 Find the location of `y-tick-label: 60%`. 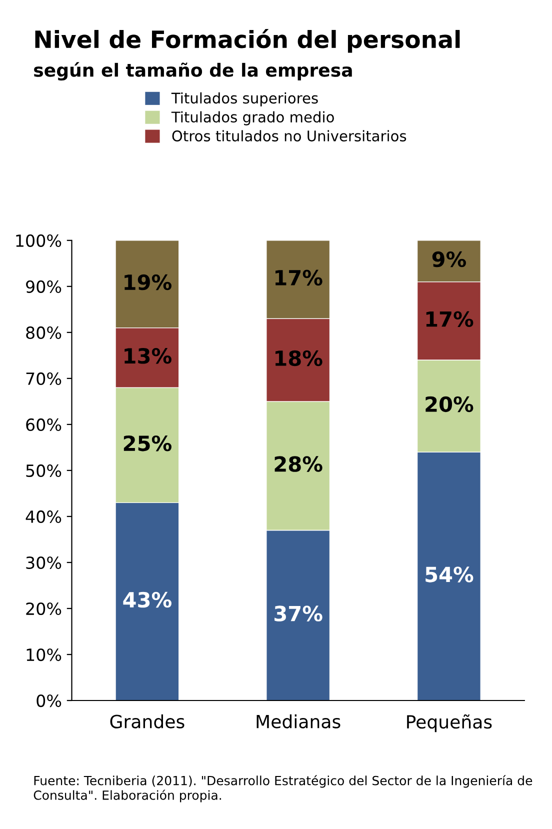

y-tick-label: 60% is located at coordinates (44, 425).